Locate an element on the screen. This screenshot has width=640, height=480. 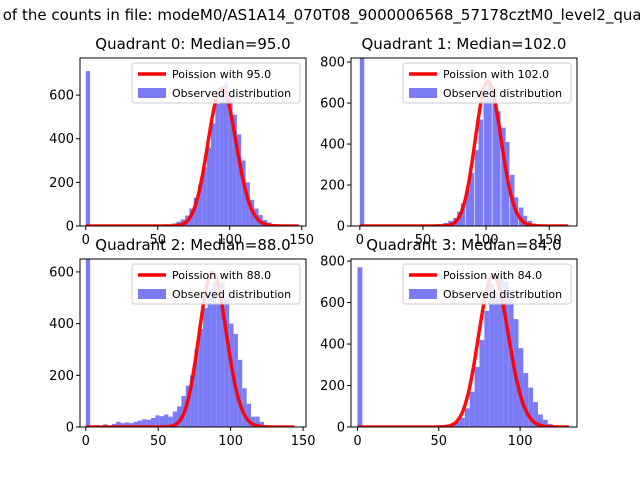
subplot-title: Quadrant 3: Median=84.0 is located at coordinates (463, 245).